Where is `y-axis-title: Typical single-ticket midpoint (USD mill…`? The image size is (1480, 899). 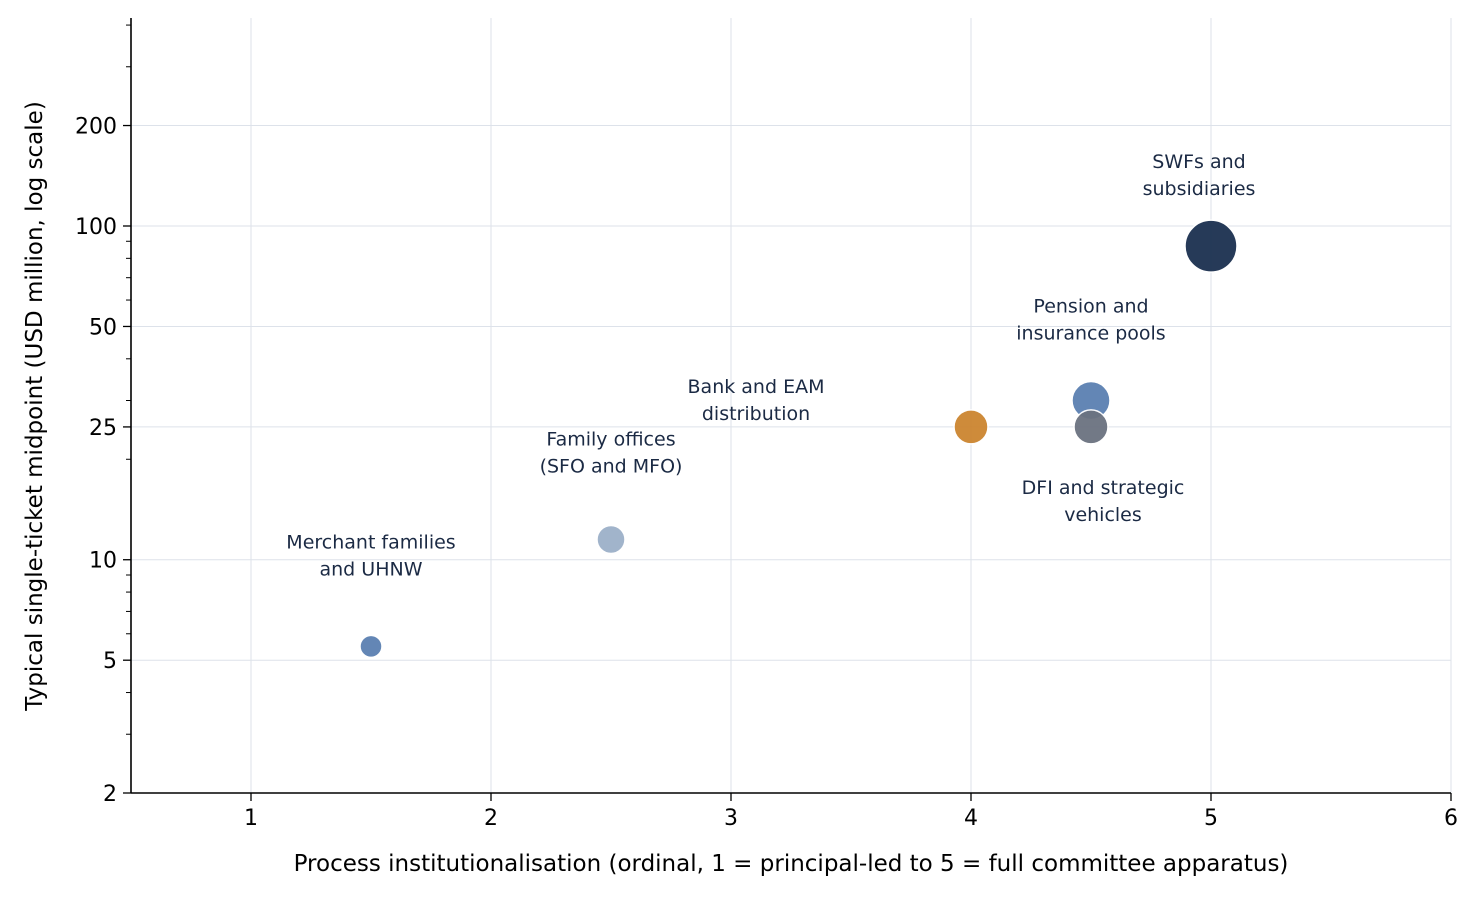 y-axis-title: Typical single-ticket midpoint (USD mill… is located at coordinates (35, 406).